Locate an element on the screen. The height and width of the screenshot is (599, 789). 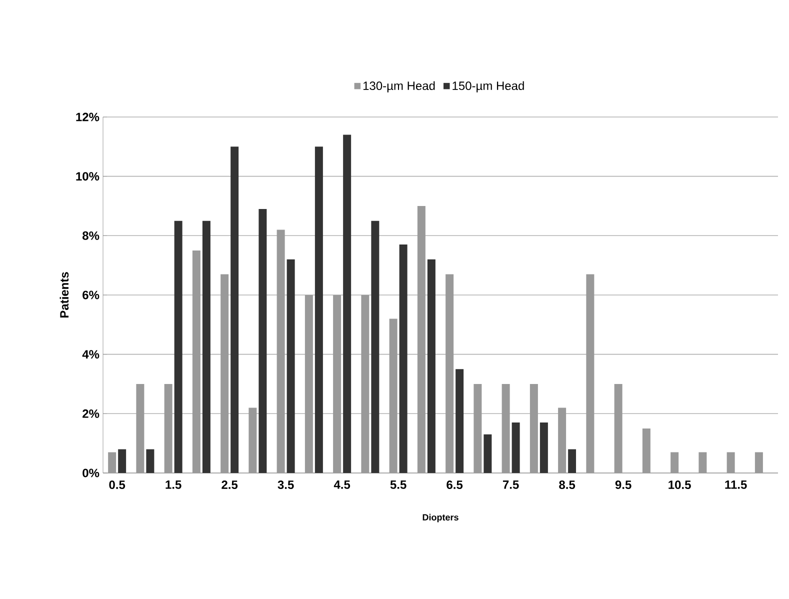
x-tick-label: 7.5 is located at coordinates (510, 484).